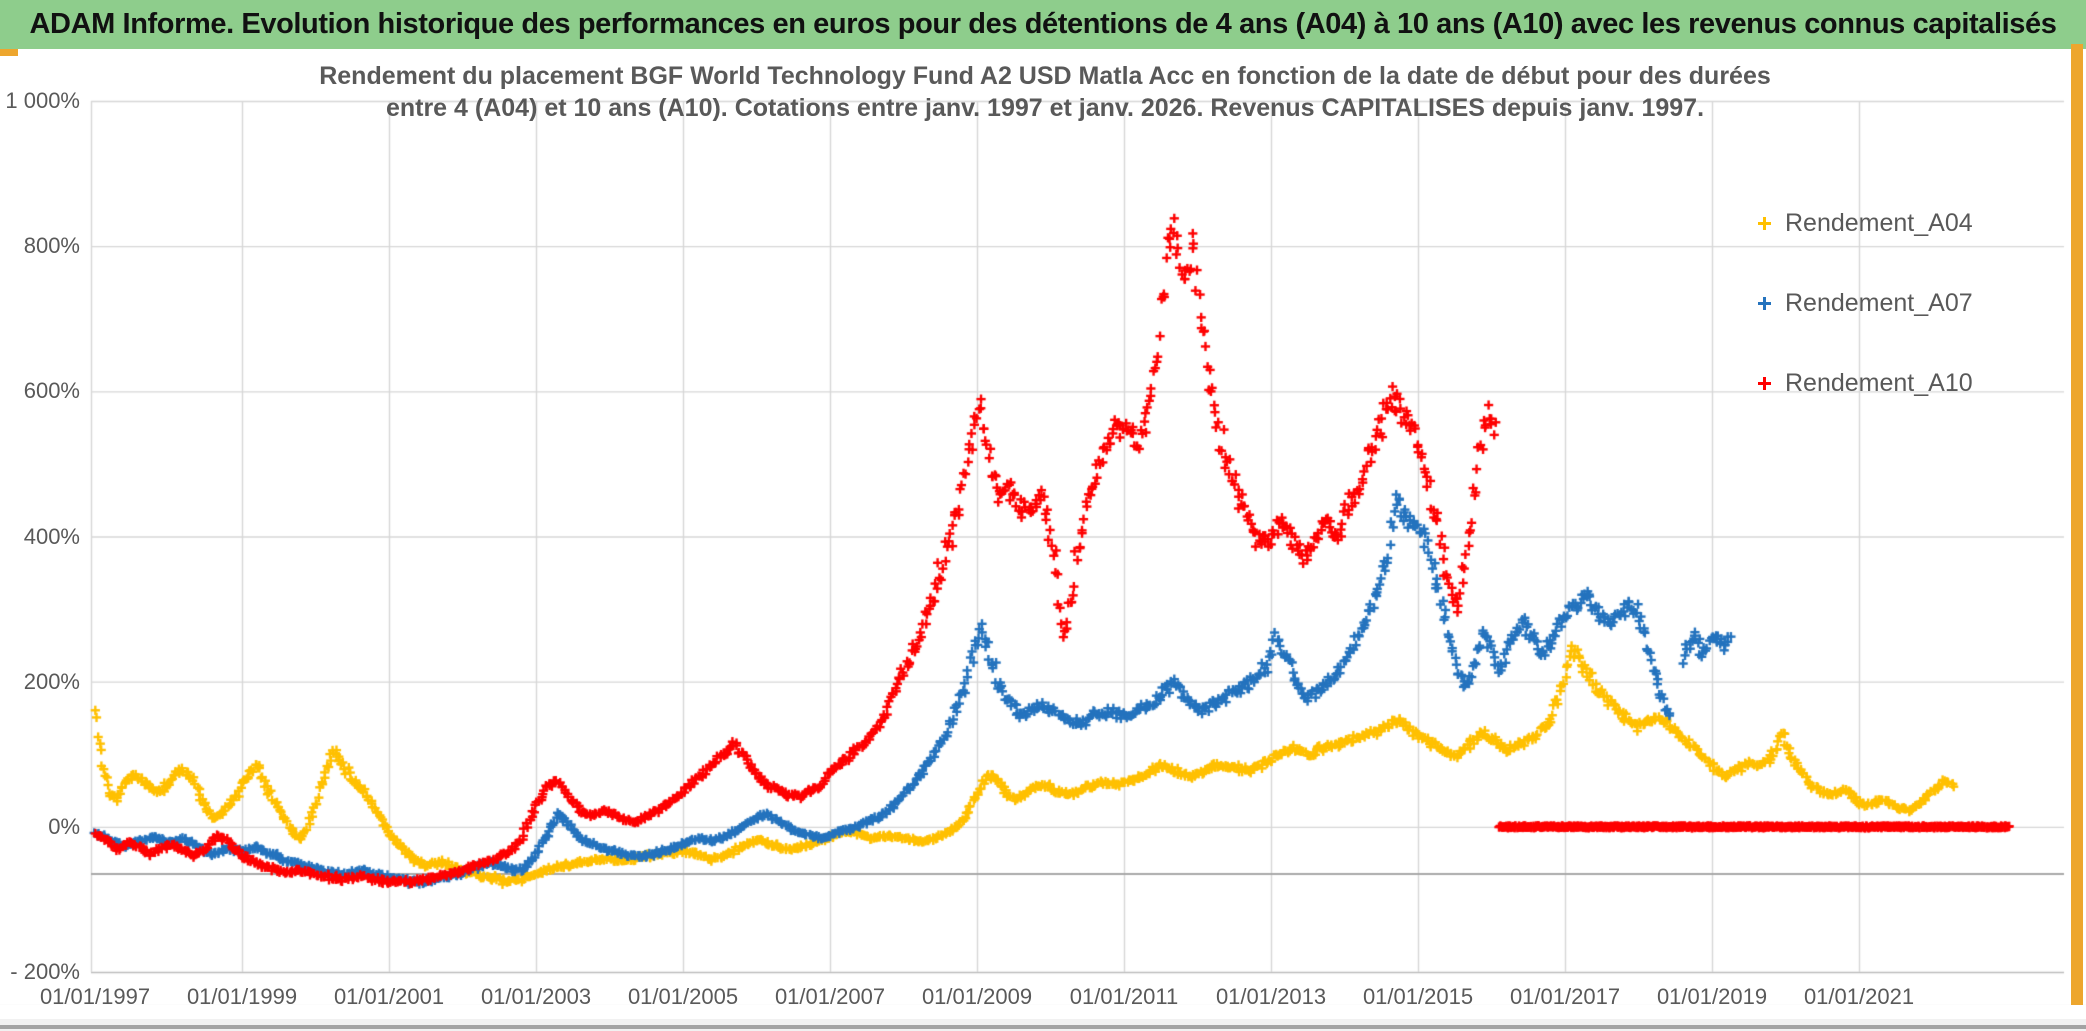 The width and height of the screenshot is (2086, 1031). What do you see at coordinates (2077, 527) in the screenshot?
I see `gold-border-right` at bounding box center [2077, 527].